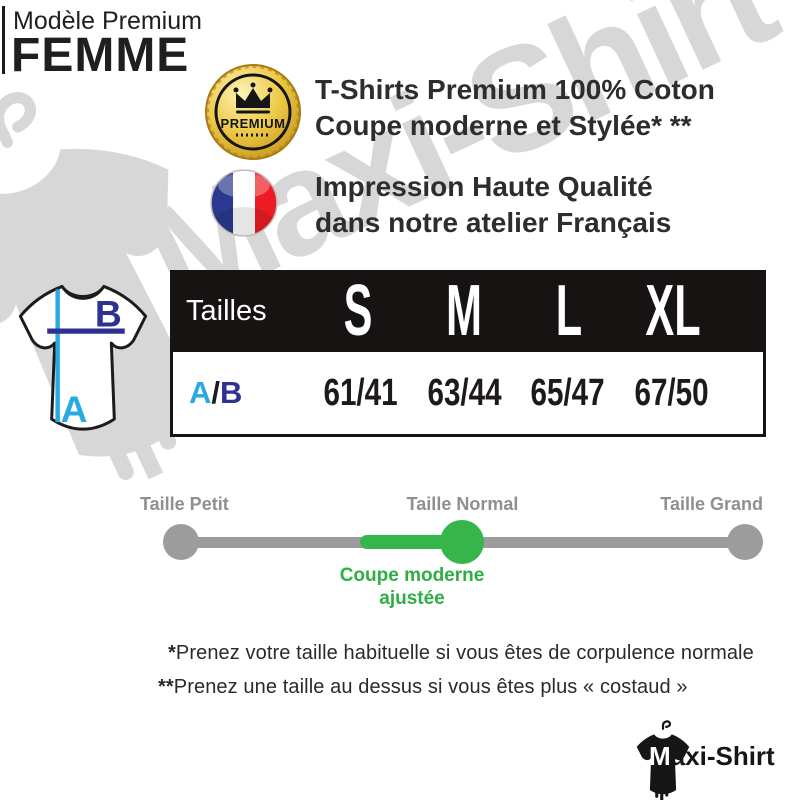 This screenshot has width=800, height=800. I want to click on premium-badge-label: PREMIUM, so click(253, 123).